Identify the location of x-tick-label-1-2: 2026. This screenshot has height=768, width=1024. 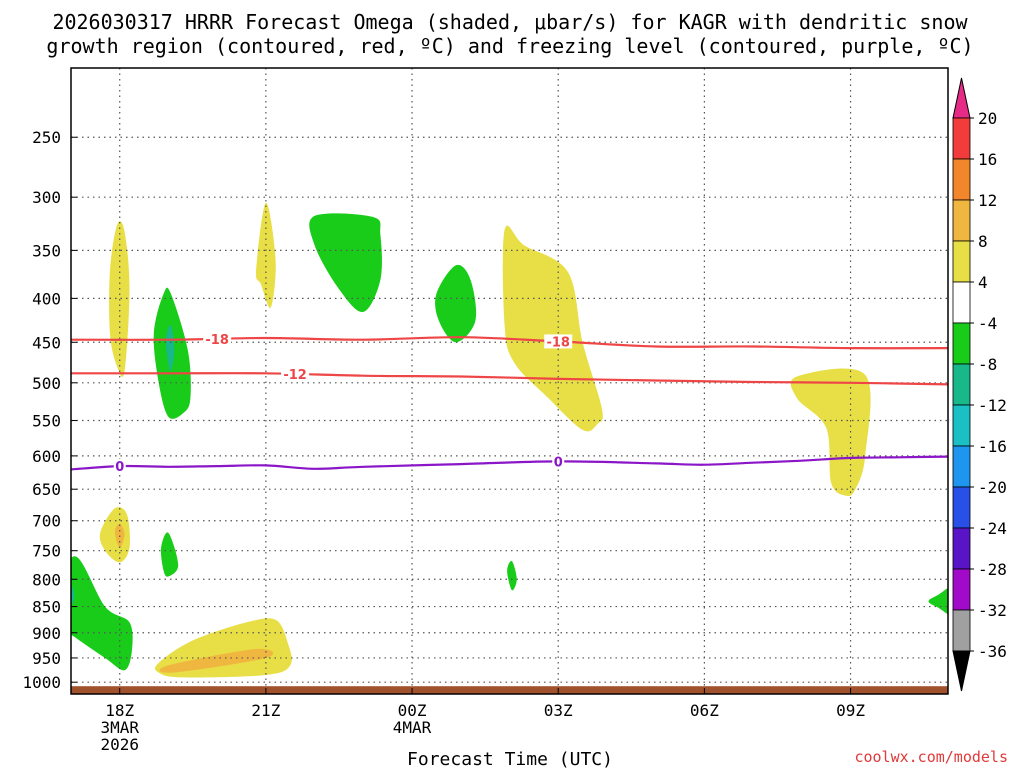
(119, 744).